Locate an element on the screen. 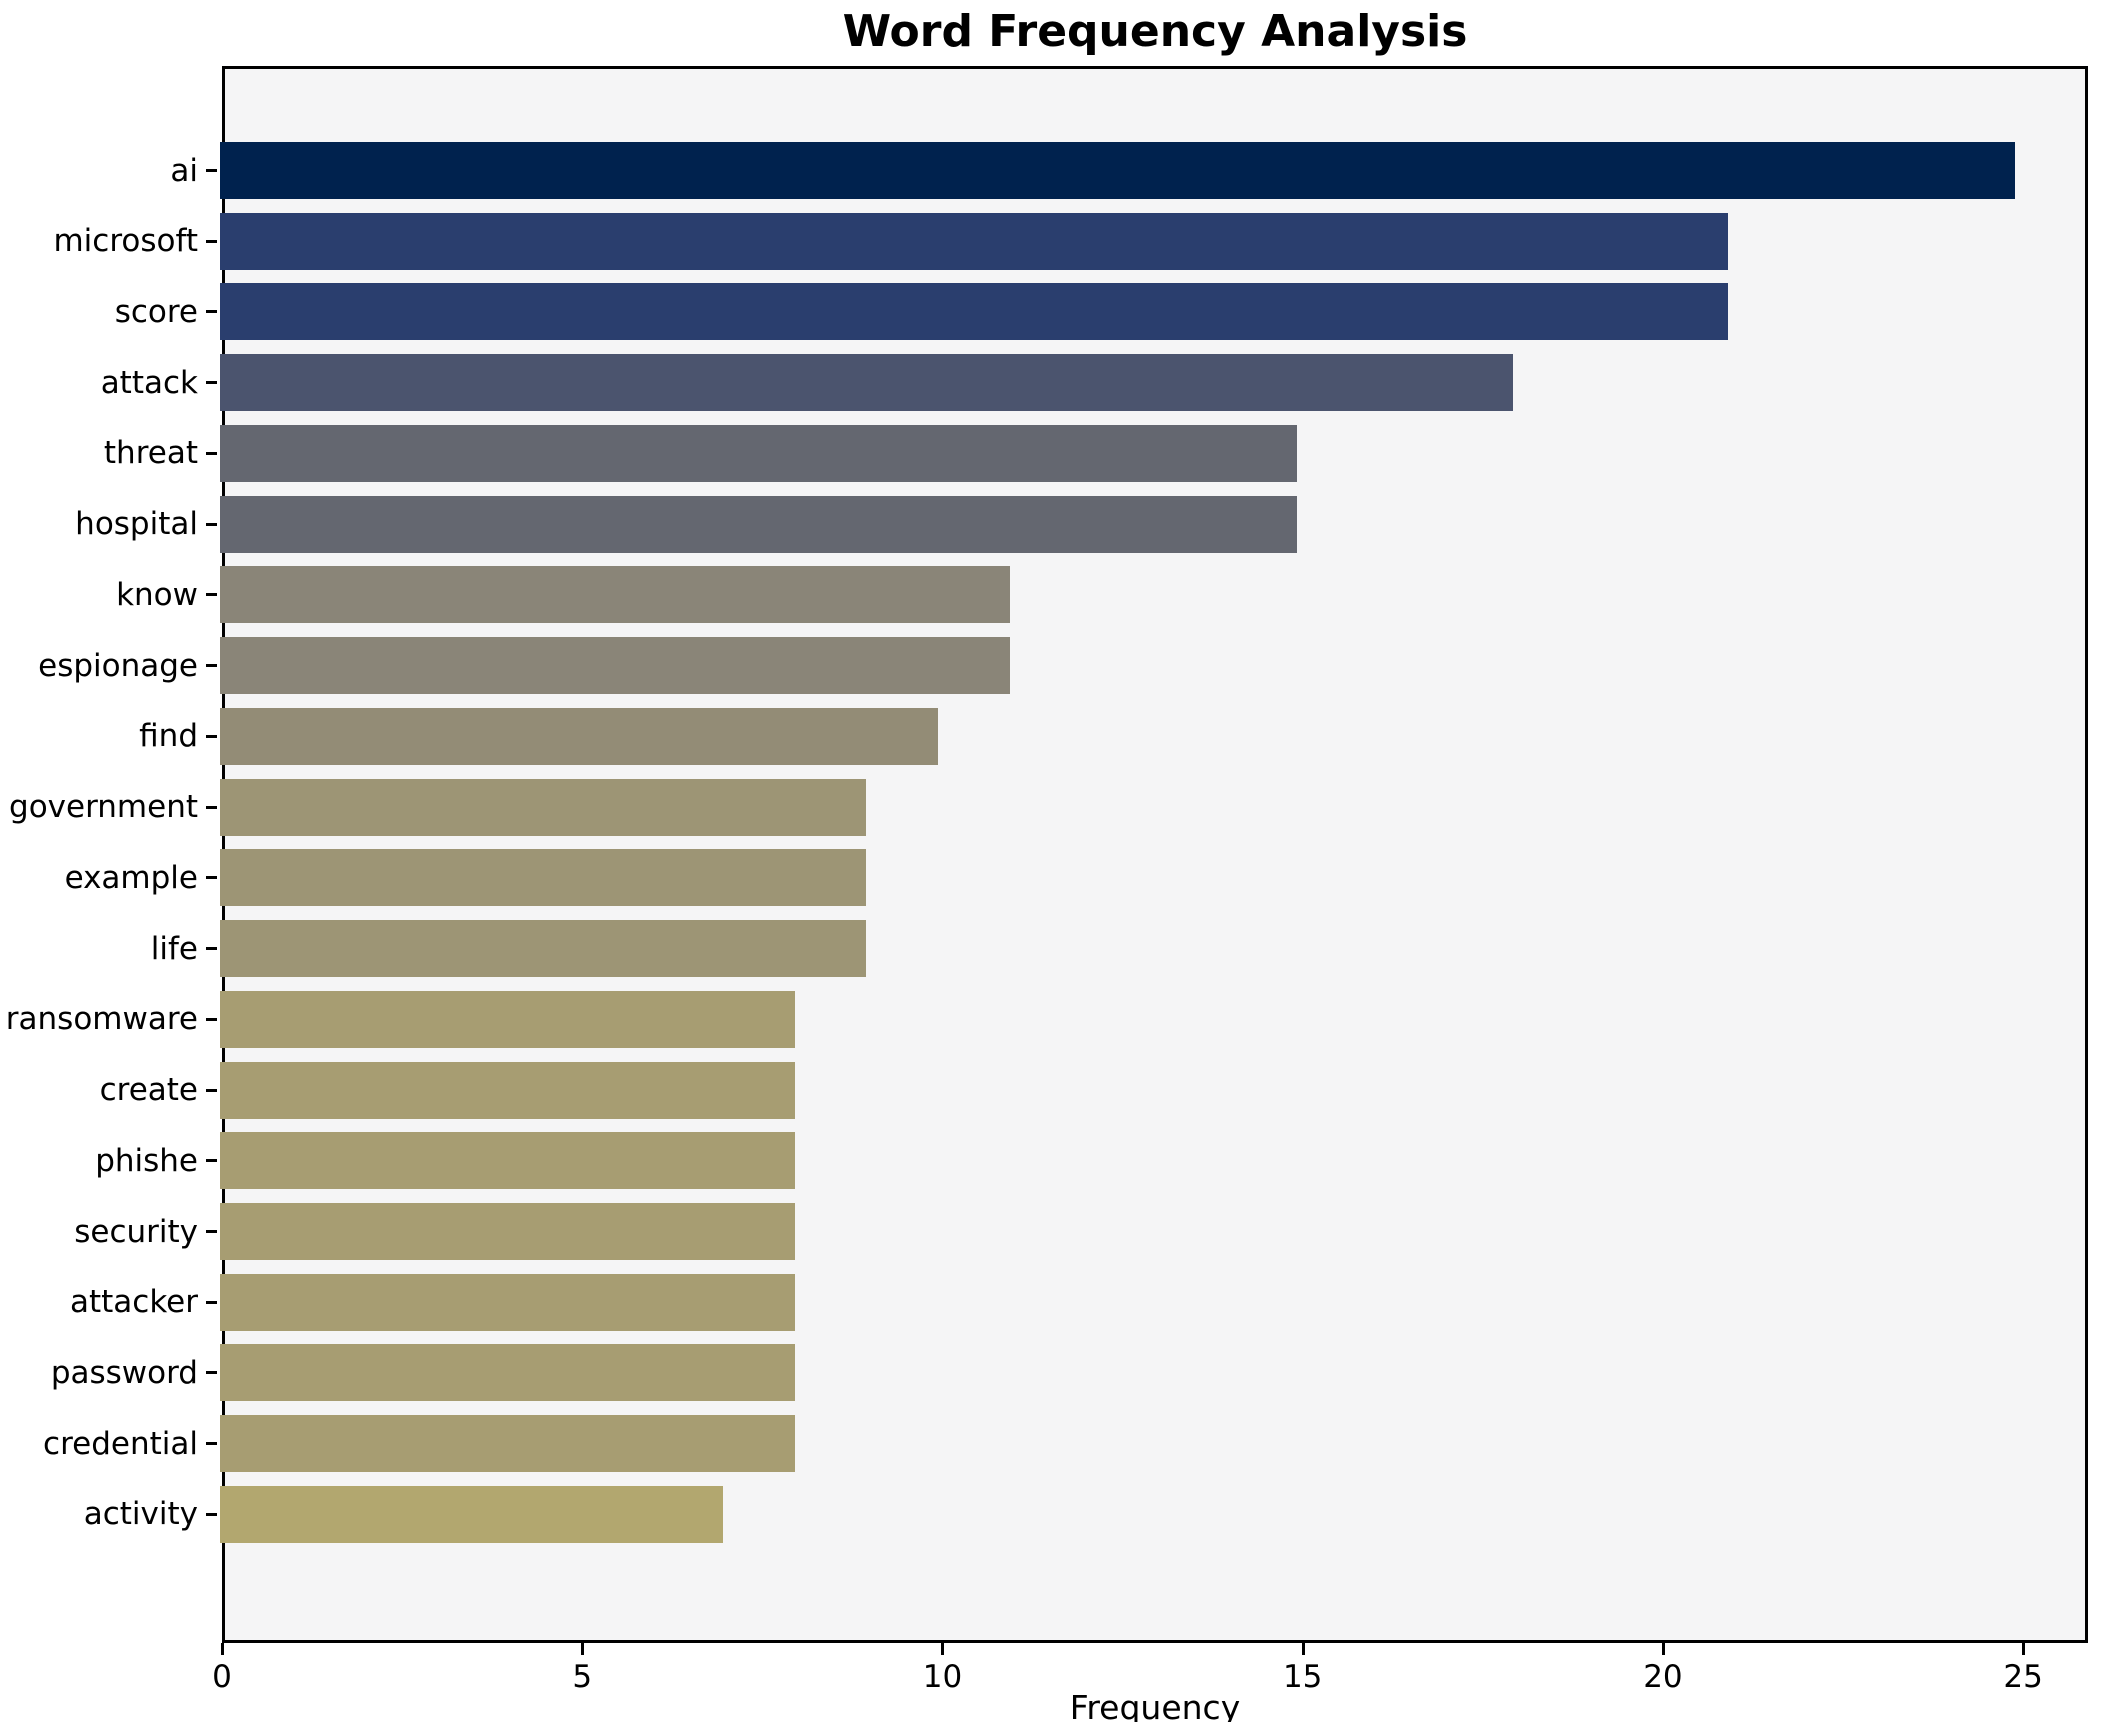 This screenshot has height=1722, width=2102. bar-row: government is located at coordinates (1051, 807).